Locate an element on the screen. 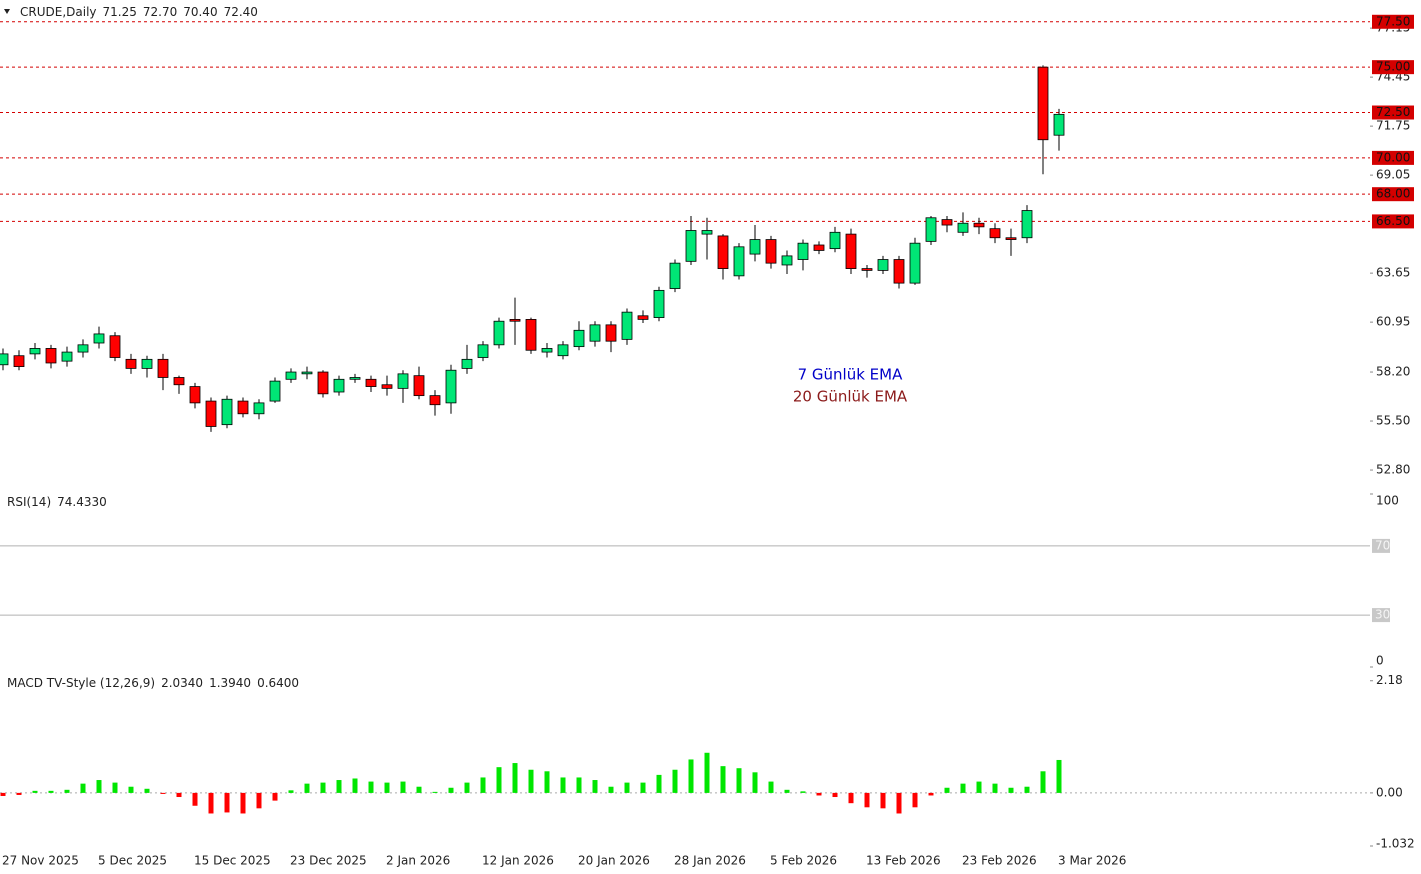 The image size is (1421, 874). x-tick-label: 2 Jan 2026 is located at coordinates (418, 861).